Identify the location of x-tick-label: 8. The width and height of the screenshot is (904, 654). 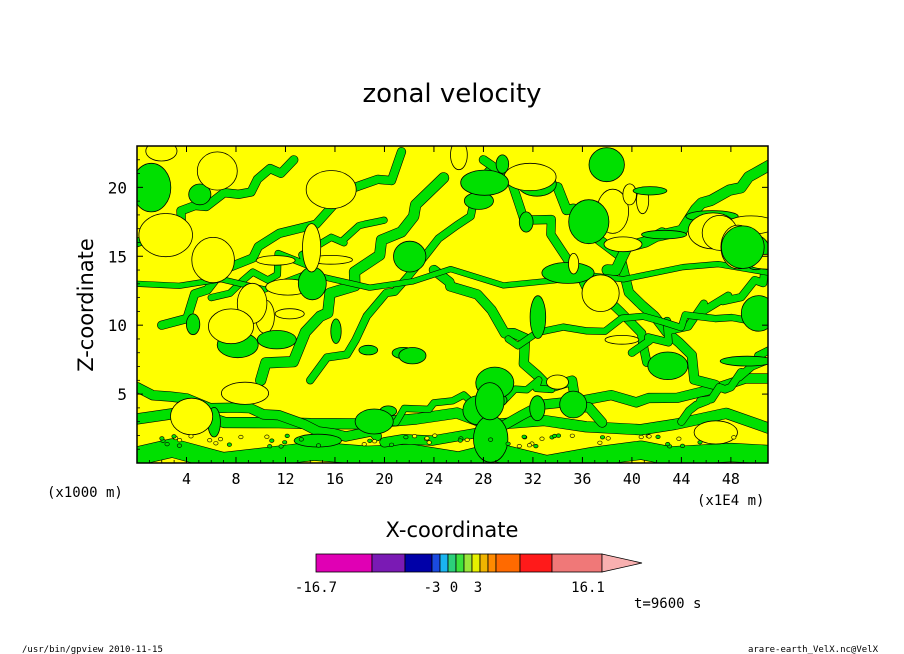
(235, 479).